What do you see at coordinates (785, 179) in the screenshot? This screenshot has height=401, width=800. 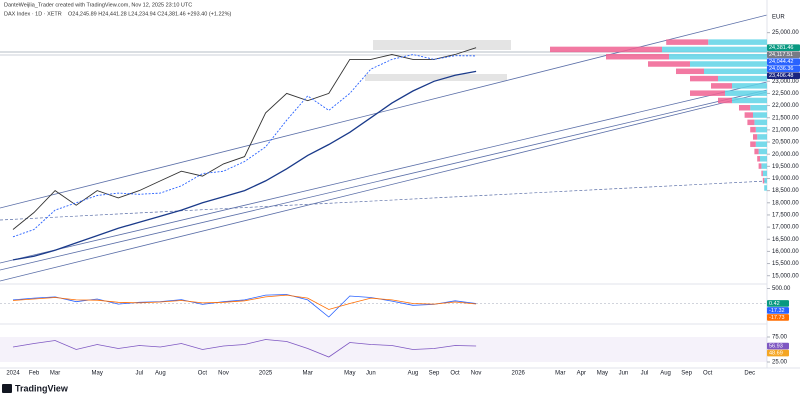 I see `y-tick-label: 19,000.00` at bounding box center [785, 179].